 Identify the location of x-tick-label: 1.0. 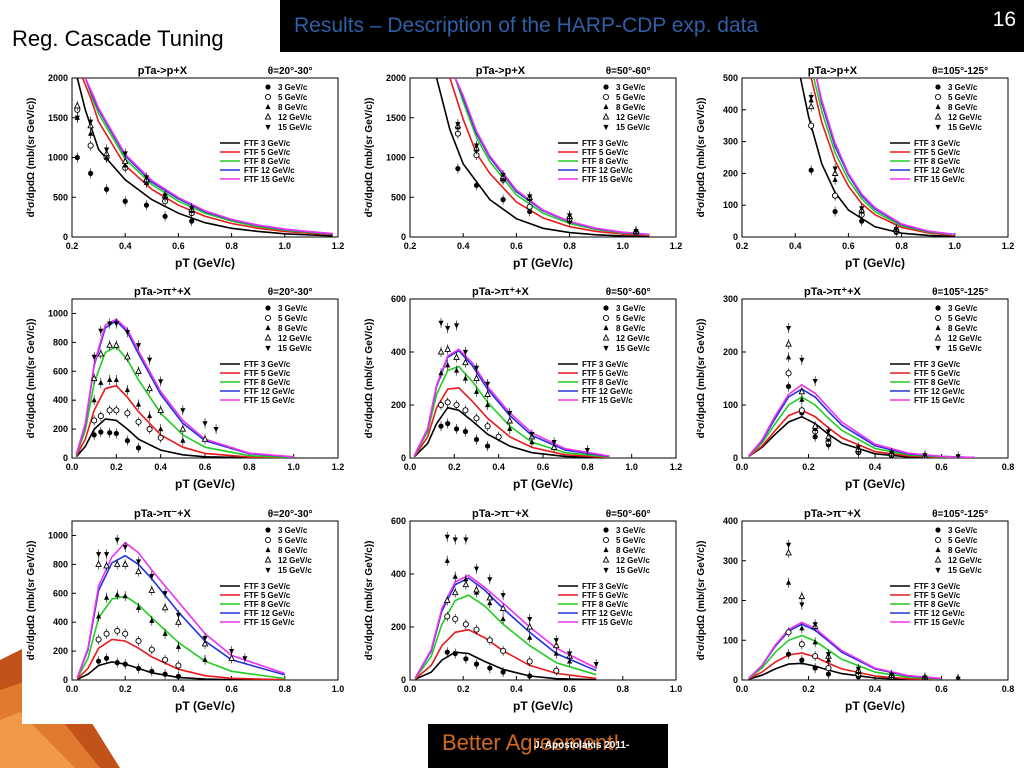
(293, 467).